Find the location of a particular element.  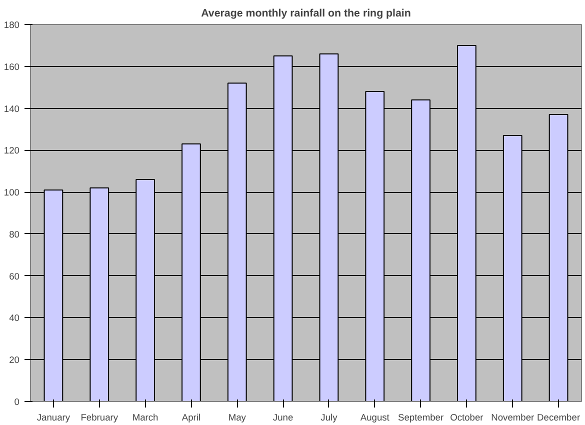

y-tick-label: 60 is located at coordinates (14, 276).